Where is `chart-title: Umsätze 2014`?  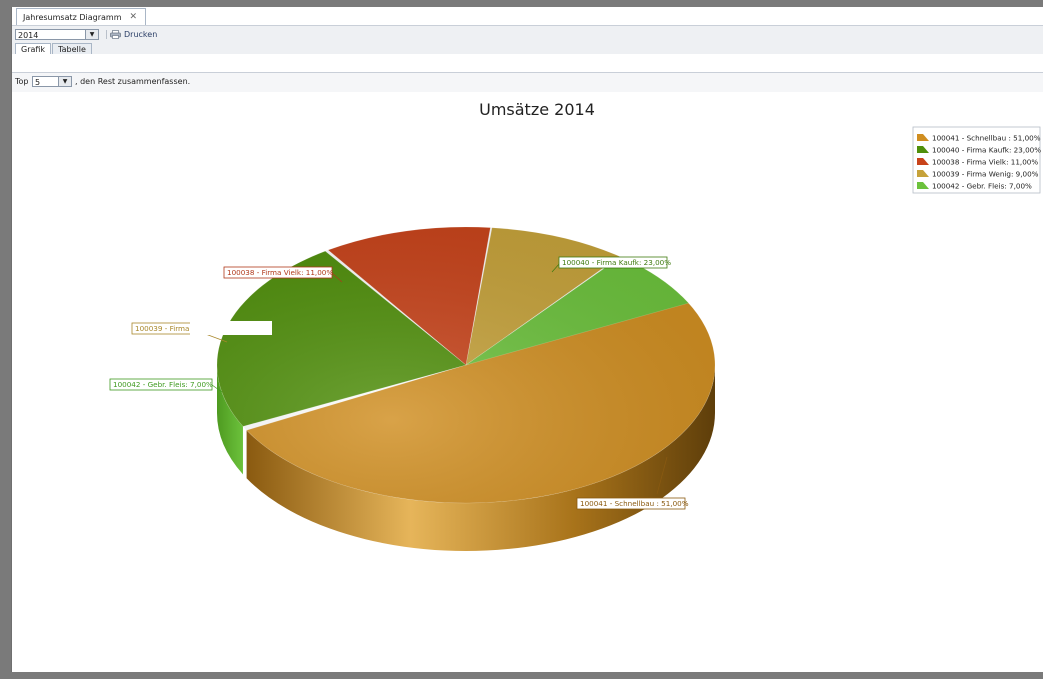
chart-title: Umsätze 2014 is located at coordinates (537, 109).